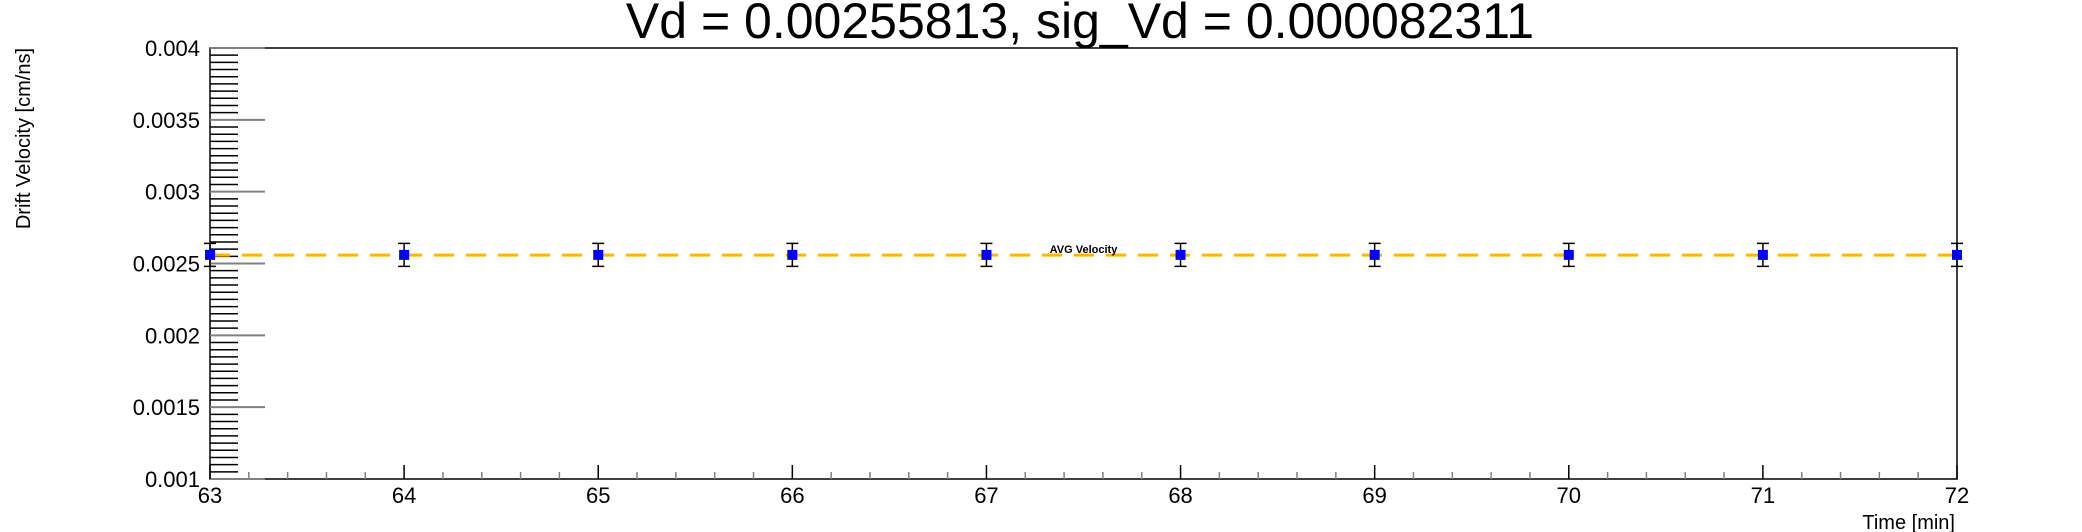 The image size is (2082, 532). Describe the element at coordinates (1083, 486) in the screenshot. I see `x-axis-ticks: 63 64 65 66 67 68 69 70 71 72` at that location.